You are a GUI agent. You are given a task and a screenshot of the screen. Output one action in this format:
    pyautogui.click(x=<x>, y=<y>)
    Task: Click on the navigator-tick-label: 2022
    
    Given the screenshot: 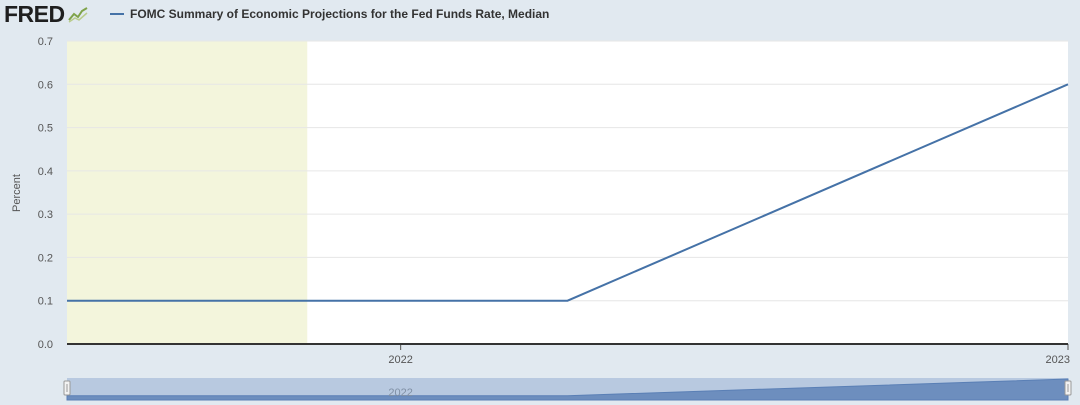 What is the action you would take?
    pyautogui.click(x=400, y=393)
    